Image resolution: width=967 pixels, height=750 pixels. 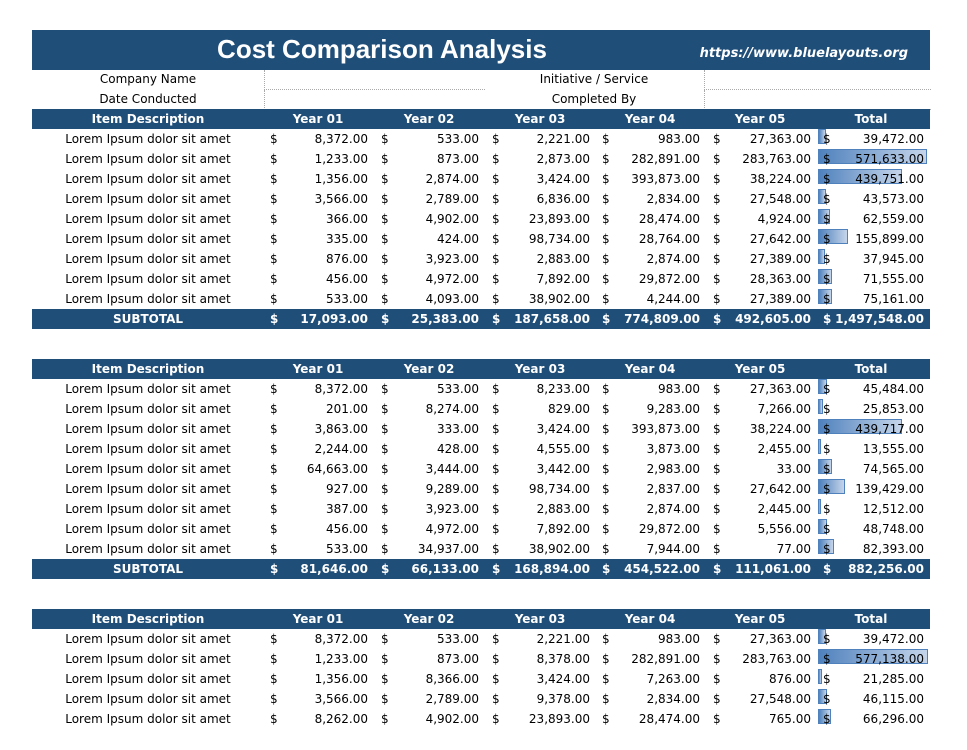 I want to click on year-value: 8,366.00, so click(x=452, y=679).